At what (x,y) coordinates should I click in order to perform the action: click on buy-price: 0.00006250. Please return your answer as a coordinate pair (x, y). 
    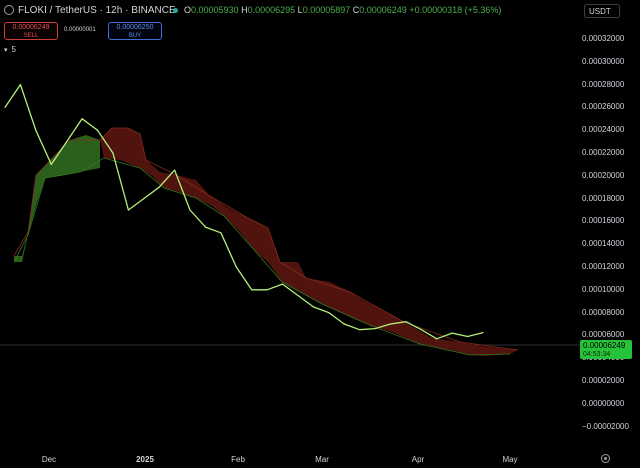
    Looking at the image, I should click on (135, 27).